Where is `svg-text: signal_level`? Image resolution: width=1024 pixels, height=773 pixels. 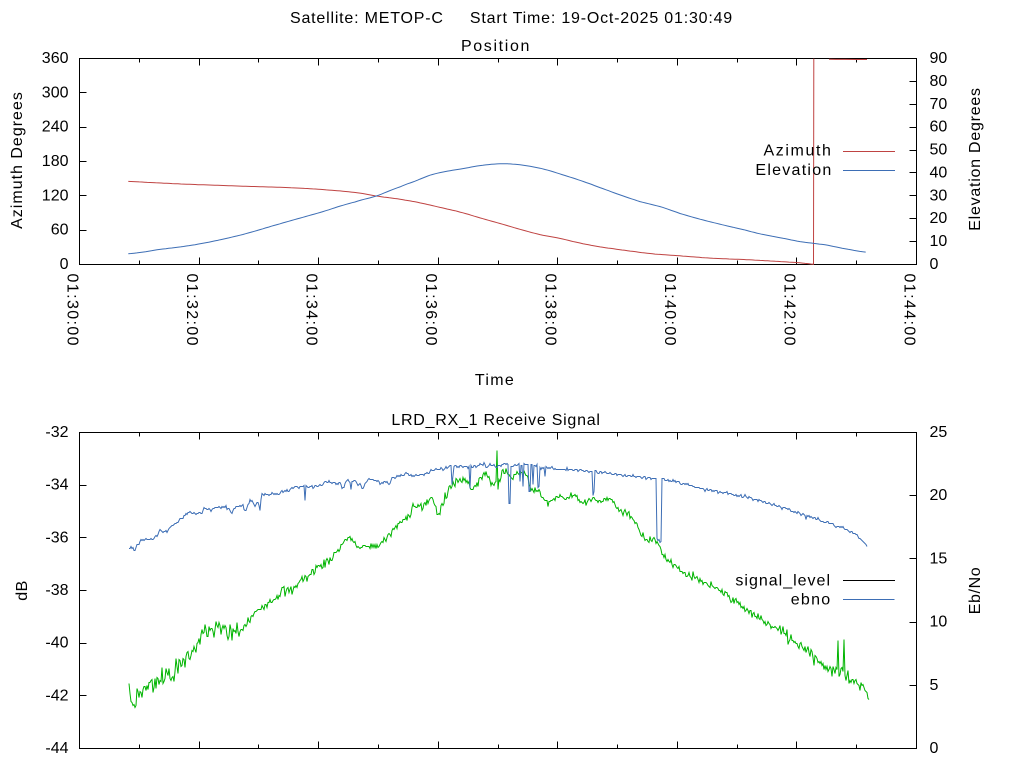 svg-text: signal_level is located at coordinates (783, 580).